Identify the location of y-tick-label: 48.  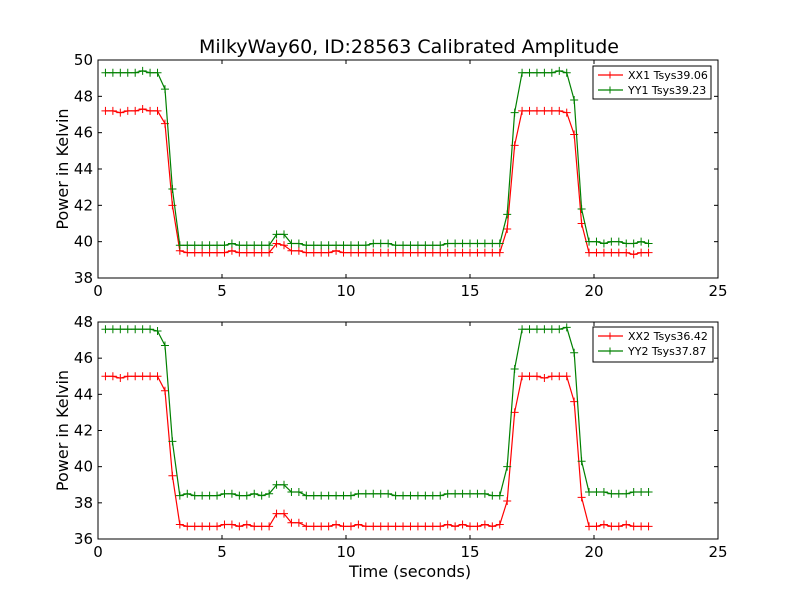
(83, 322).